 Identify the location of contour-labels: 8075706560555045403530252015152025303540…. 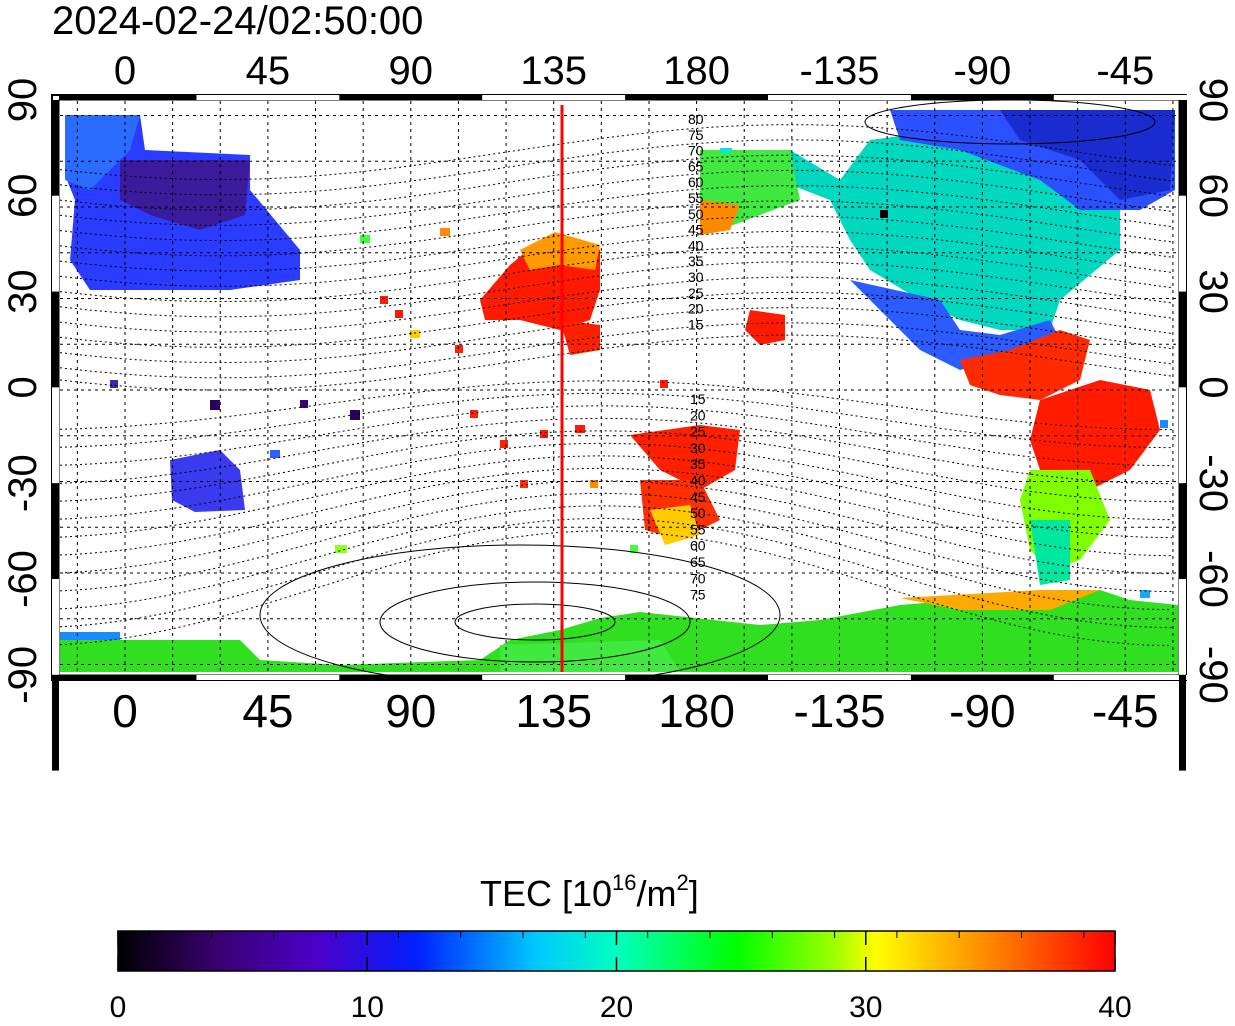
(697, 357).